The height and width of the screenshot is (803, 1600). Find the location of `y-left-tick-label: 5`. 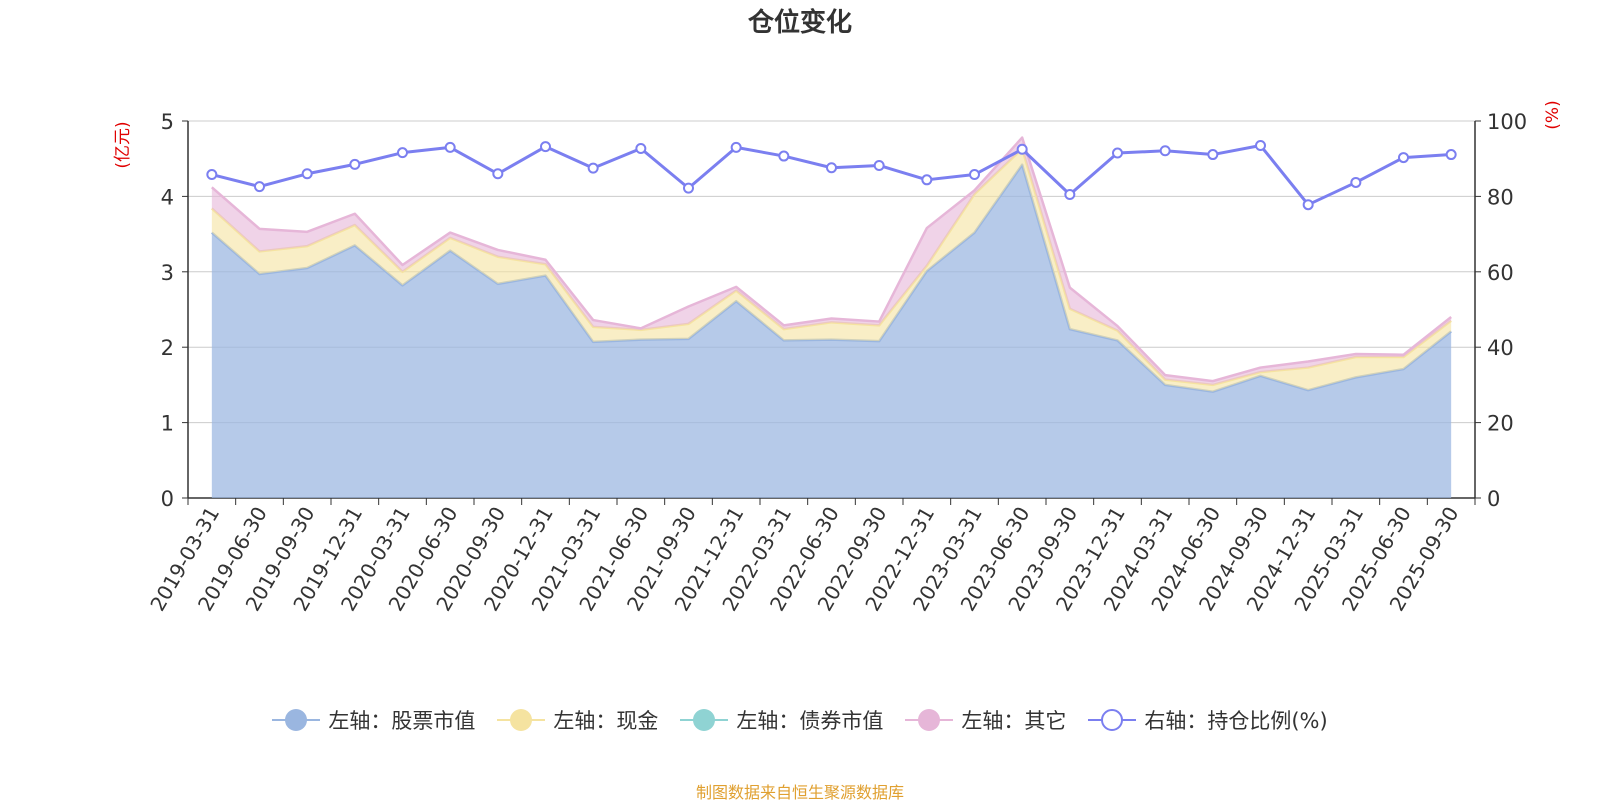

y-left-tick-label: 5 is located at coordinates (167, 122).